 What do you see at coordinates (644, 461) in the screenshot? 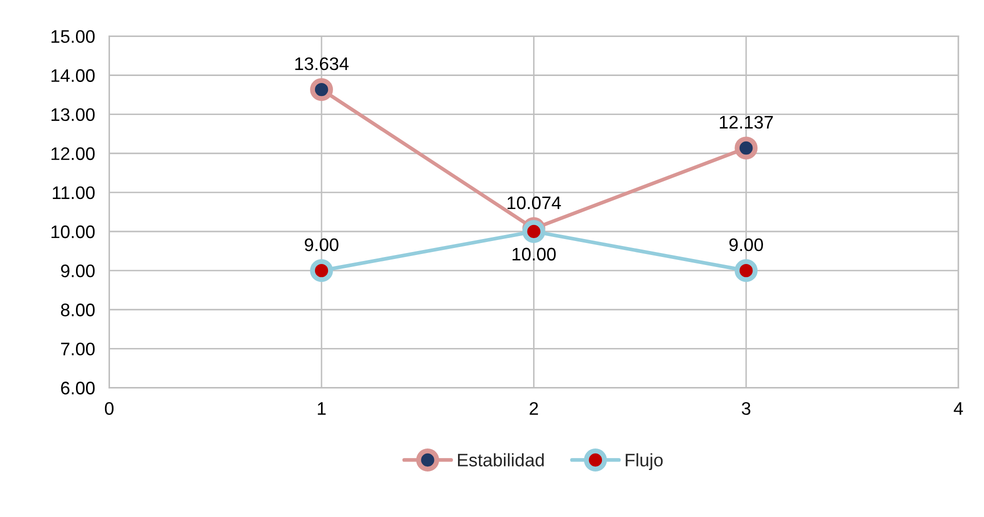
I see `legend-label: Flujo` at bounding box center [644, 461].